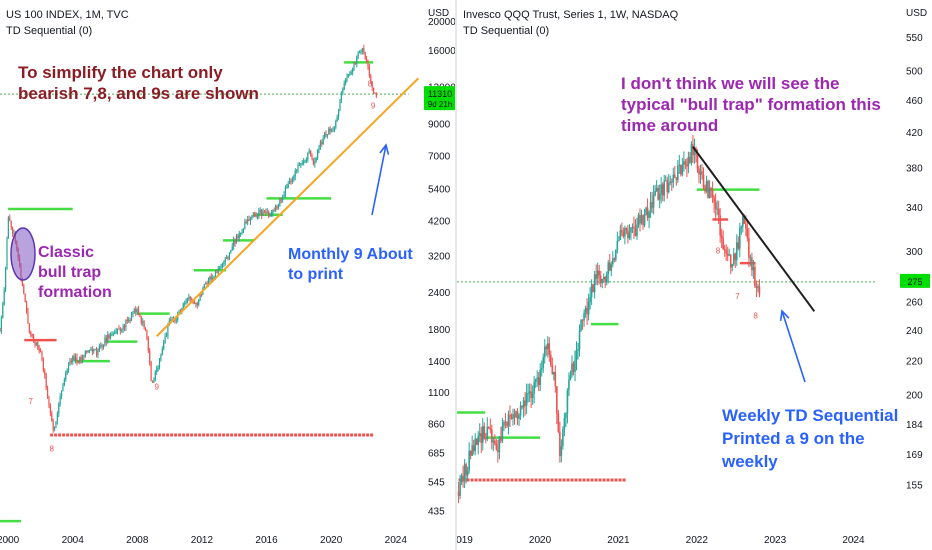 The image size is (932, 550). I want to click on indicator-label: TD Sequential (0), so click(506, 31).